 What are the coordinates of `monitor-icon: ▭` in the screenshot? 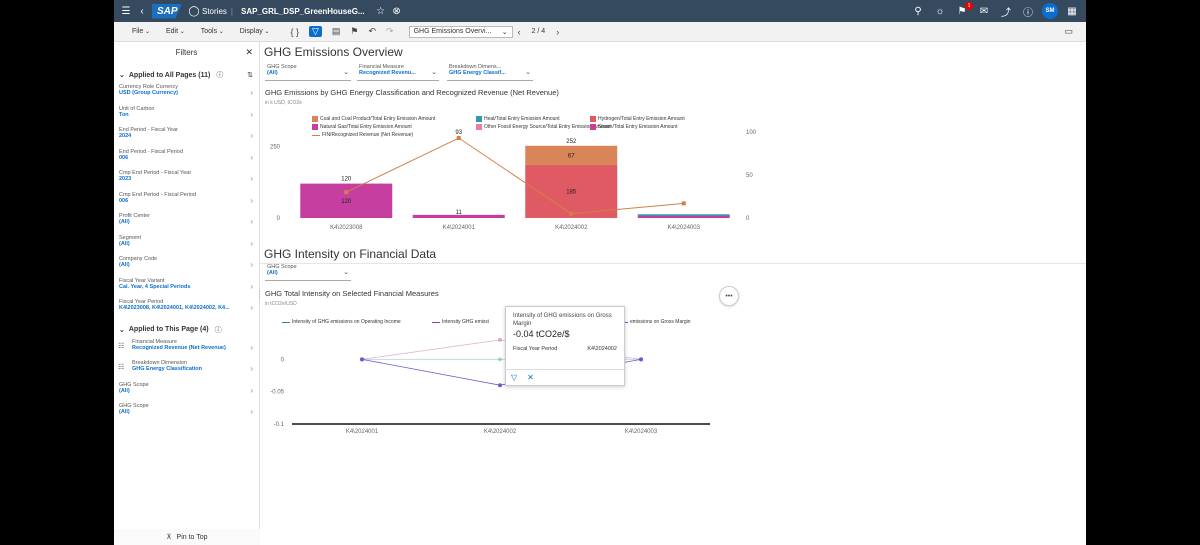 It's located at (1068, 31).